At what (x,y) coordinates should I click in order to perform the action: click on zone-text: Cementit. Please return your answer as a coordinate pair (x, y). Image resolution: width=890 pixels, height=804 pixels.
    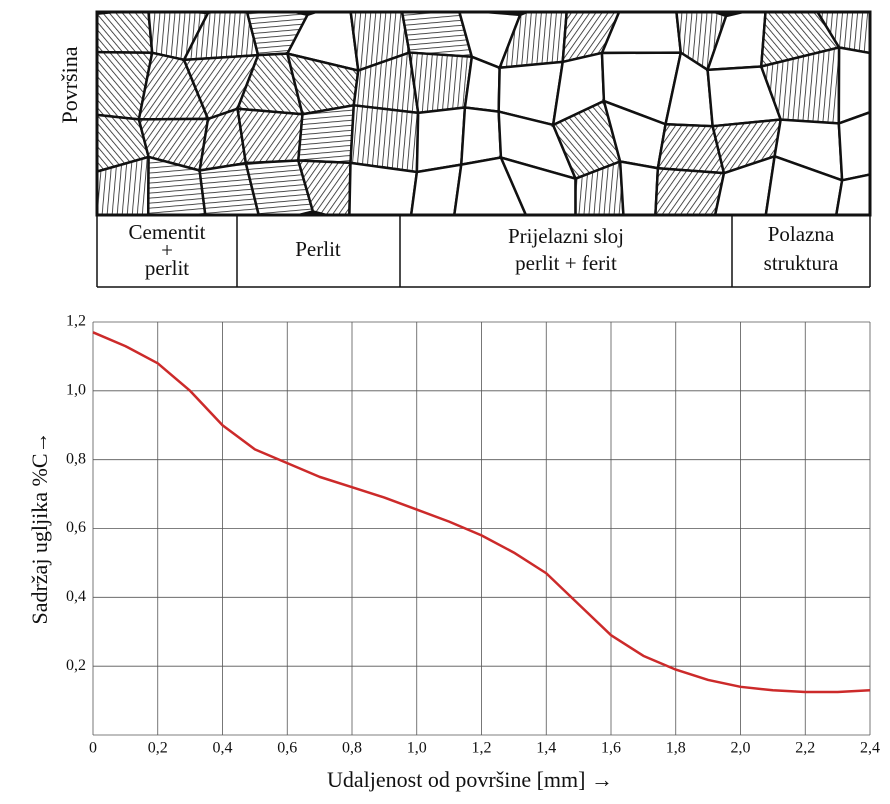
    Looking at the image, I should click on (167, 232).